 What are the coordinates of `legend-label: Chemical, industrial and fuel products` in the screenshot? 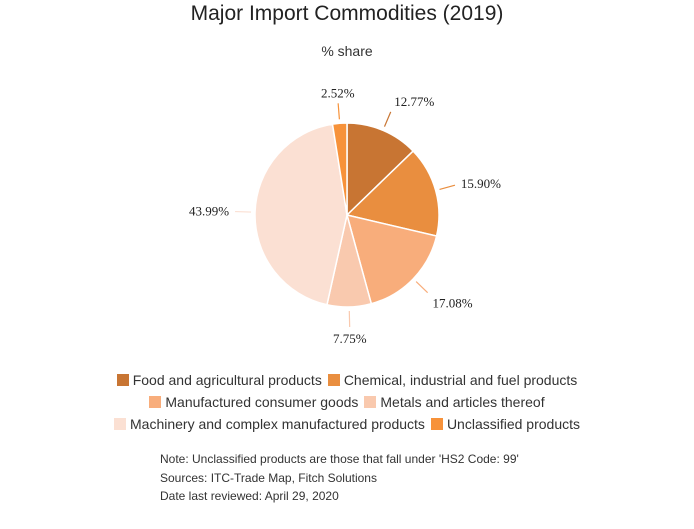 It's located at (460, 380).